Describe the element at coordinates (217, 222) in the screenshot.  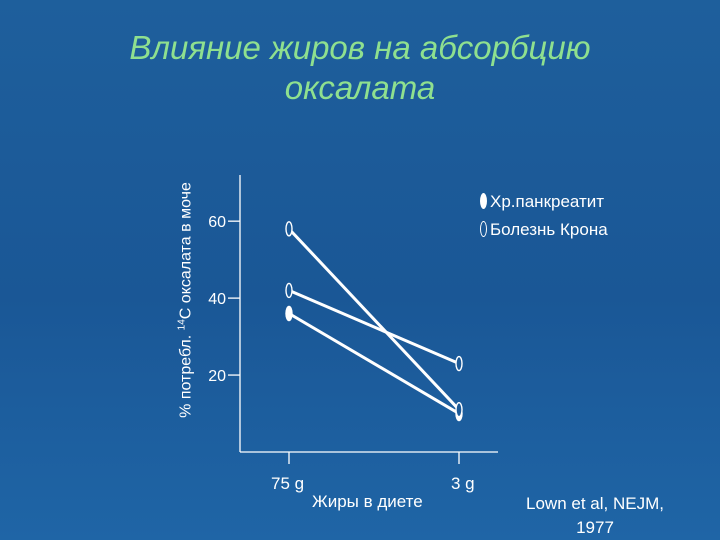
I see `y-tick-label: 60` at that location.